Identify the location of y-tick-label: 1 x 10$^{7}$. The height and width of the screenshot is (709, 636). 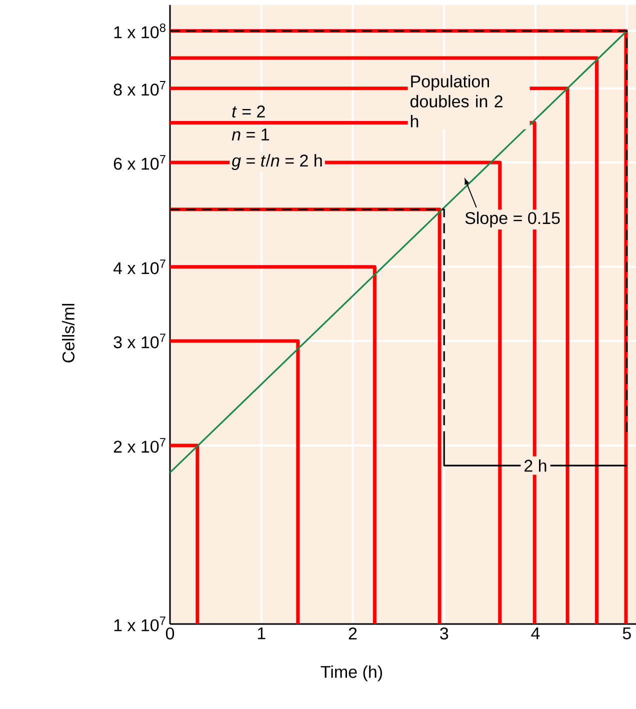
(140, 624).